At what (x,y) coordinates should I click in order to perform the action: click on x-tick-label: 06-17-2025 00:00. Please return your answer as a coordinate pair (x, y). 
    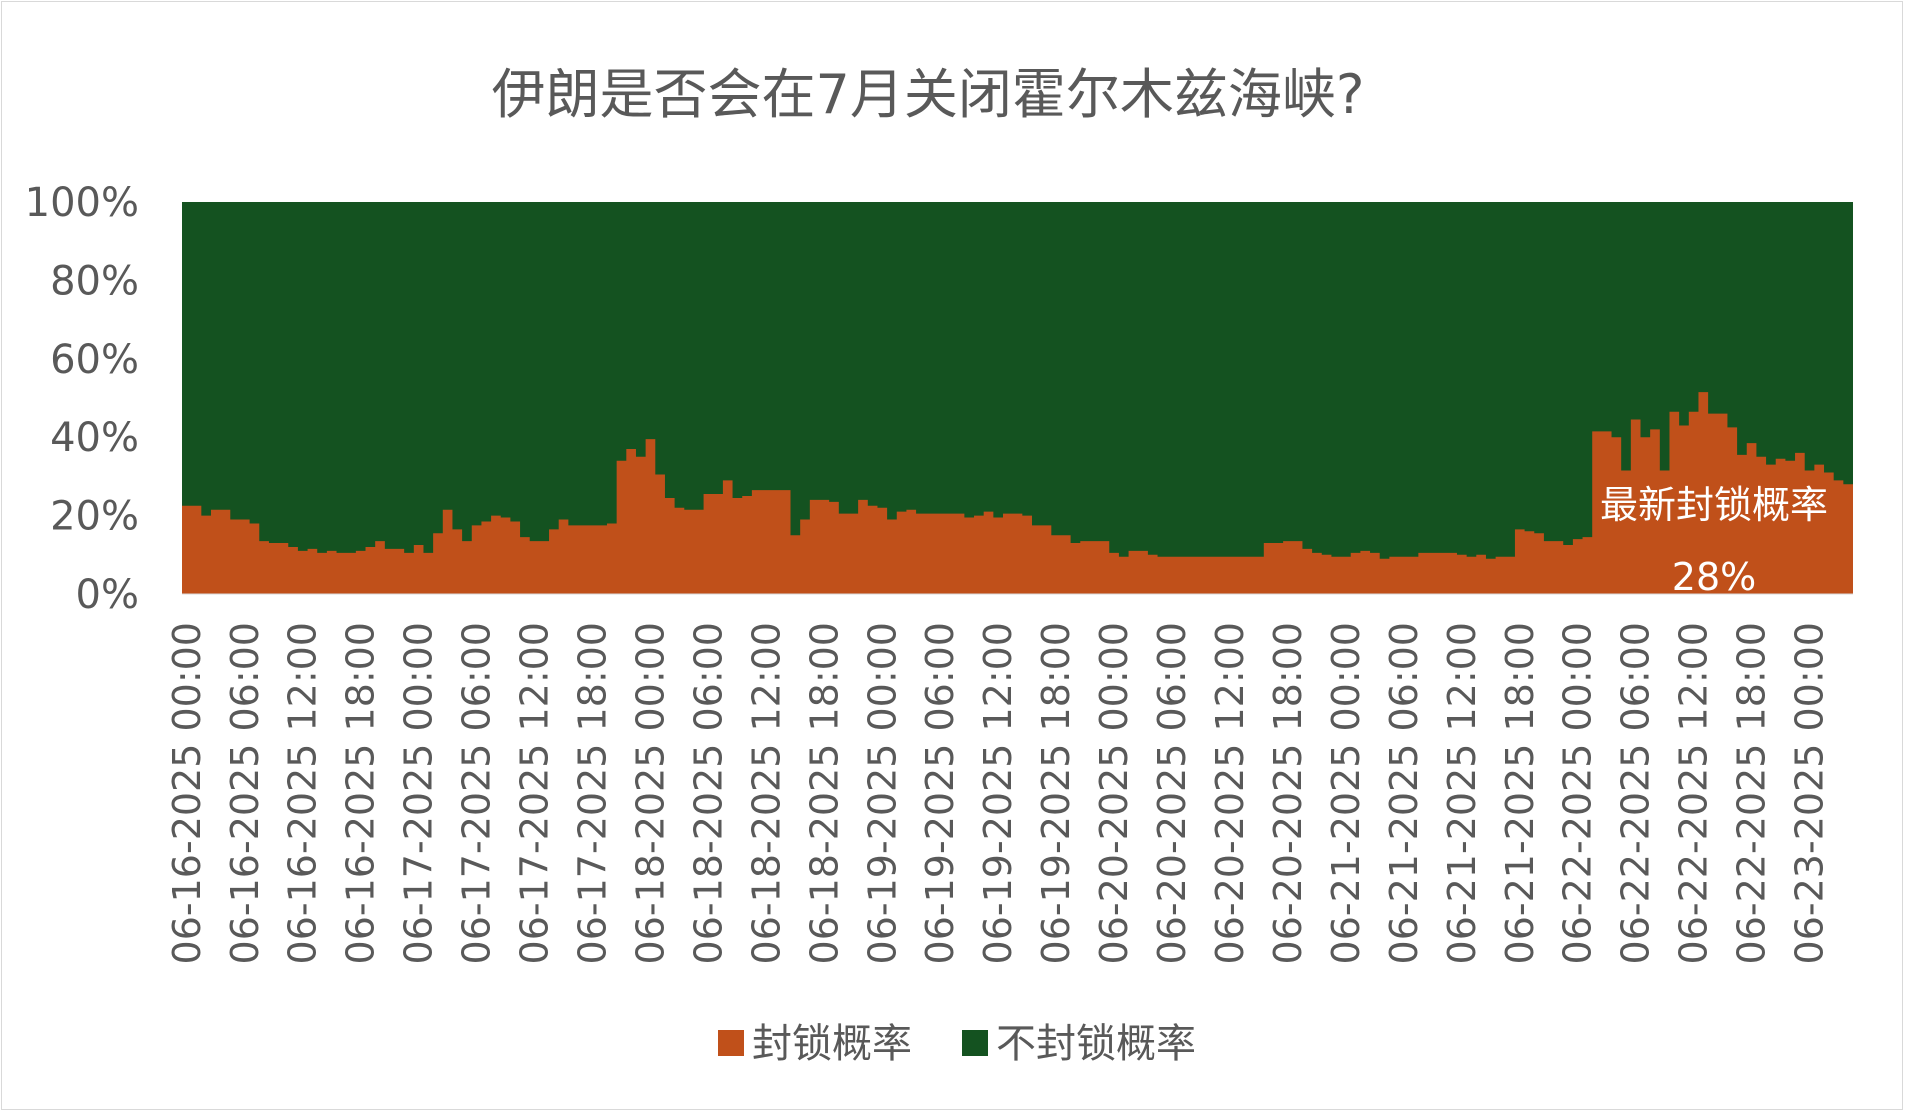
    Looking at the image, I should click on (419, 793).